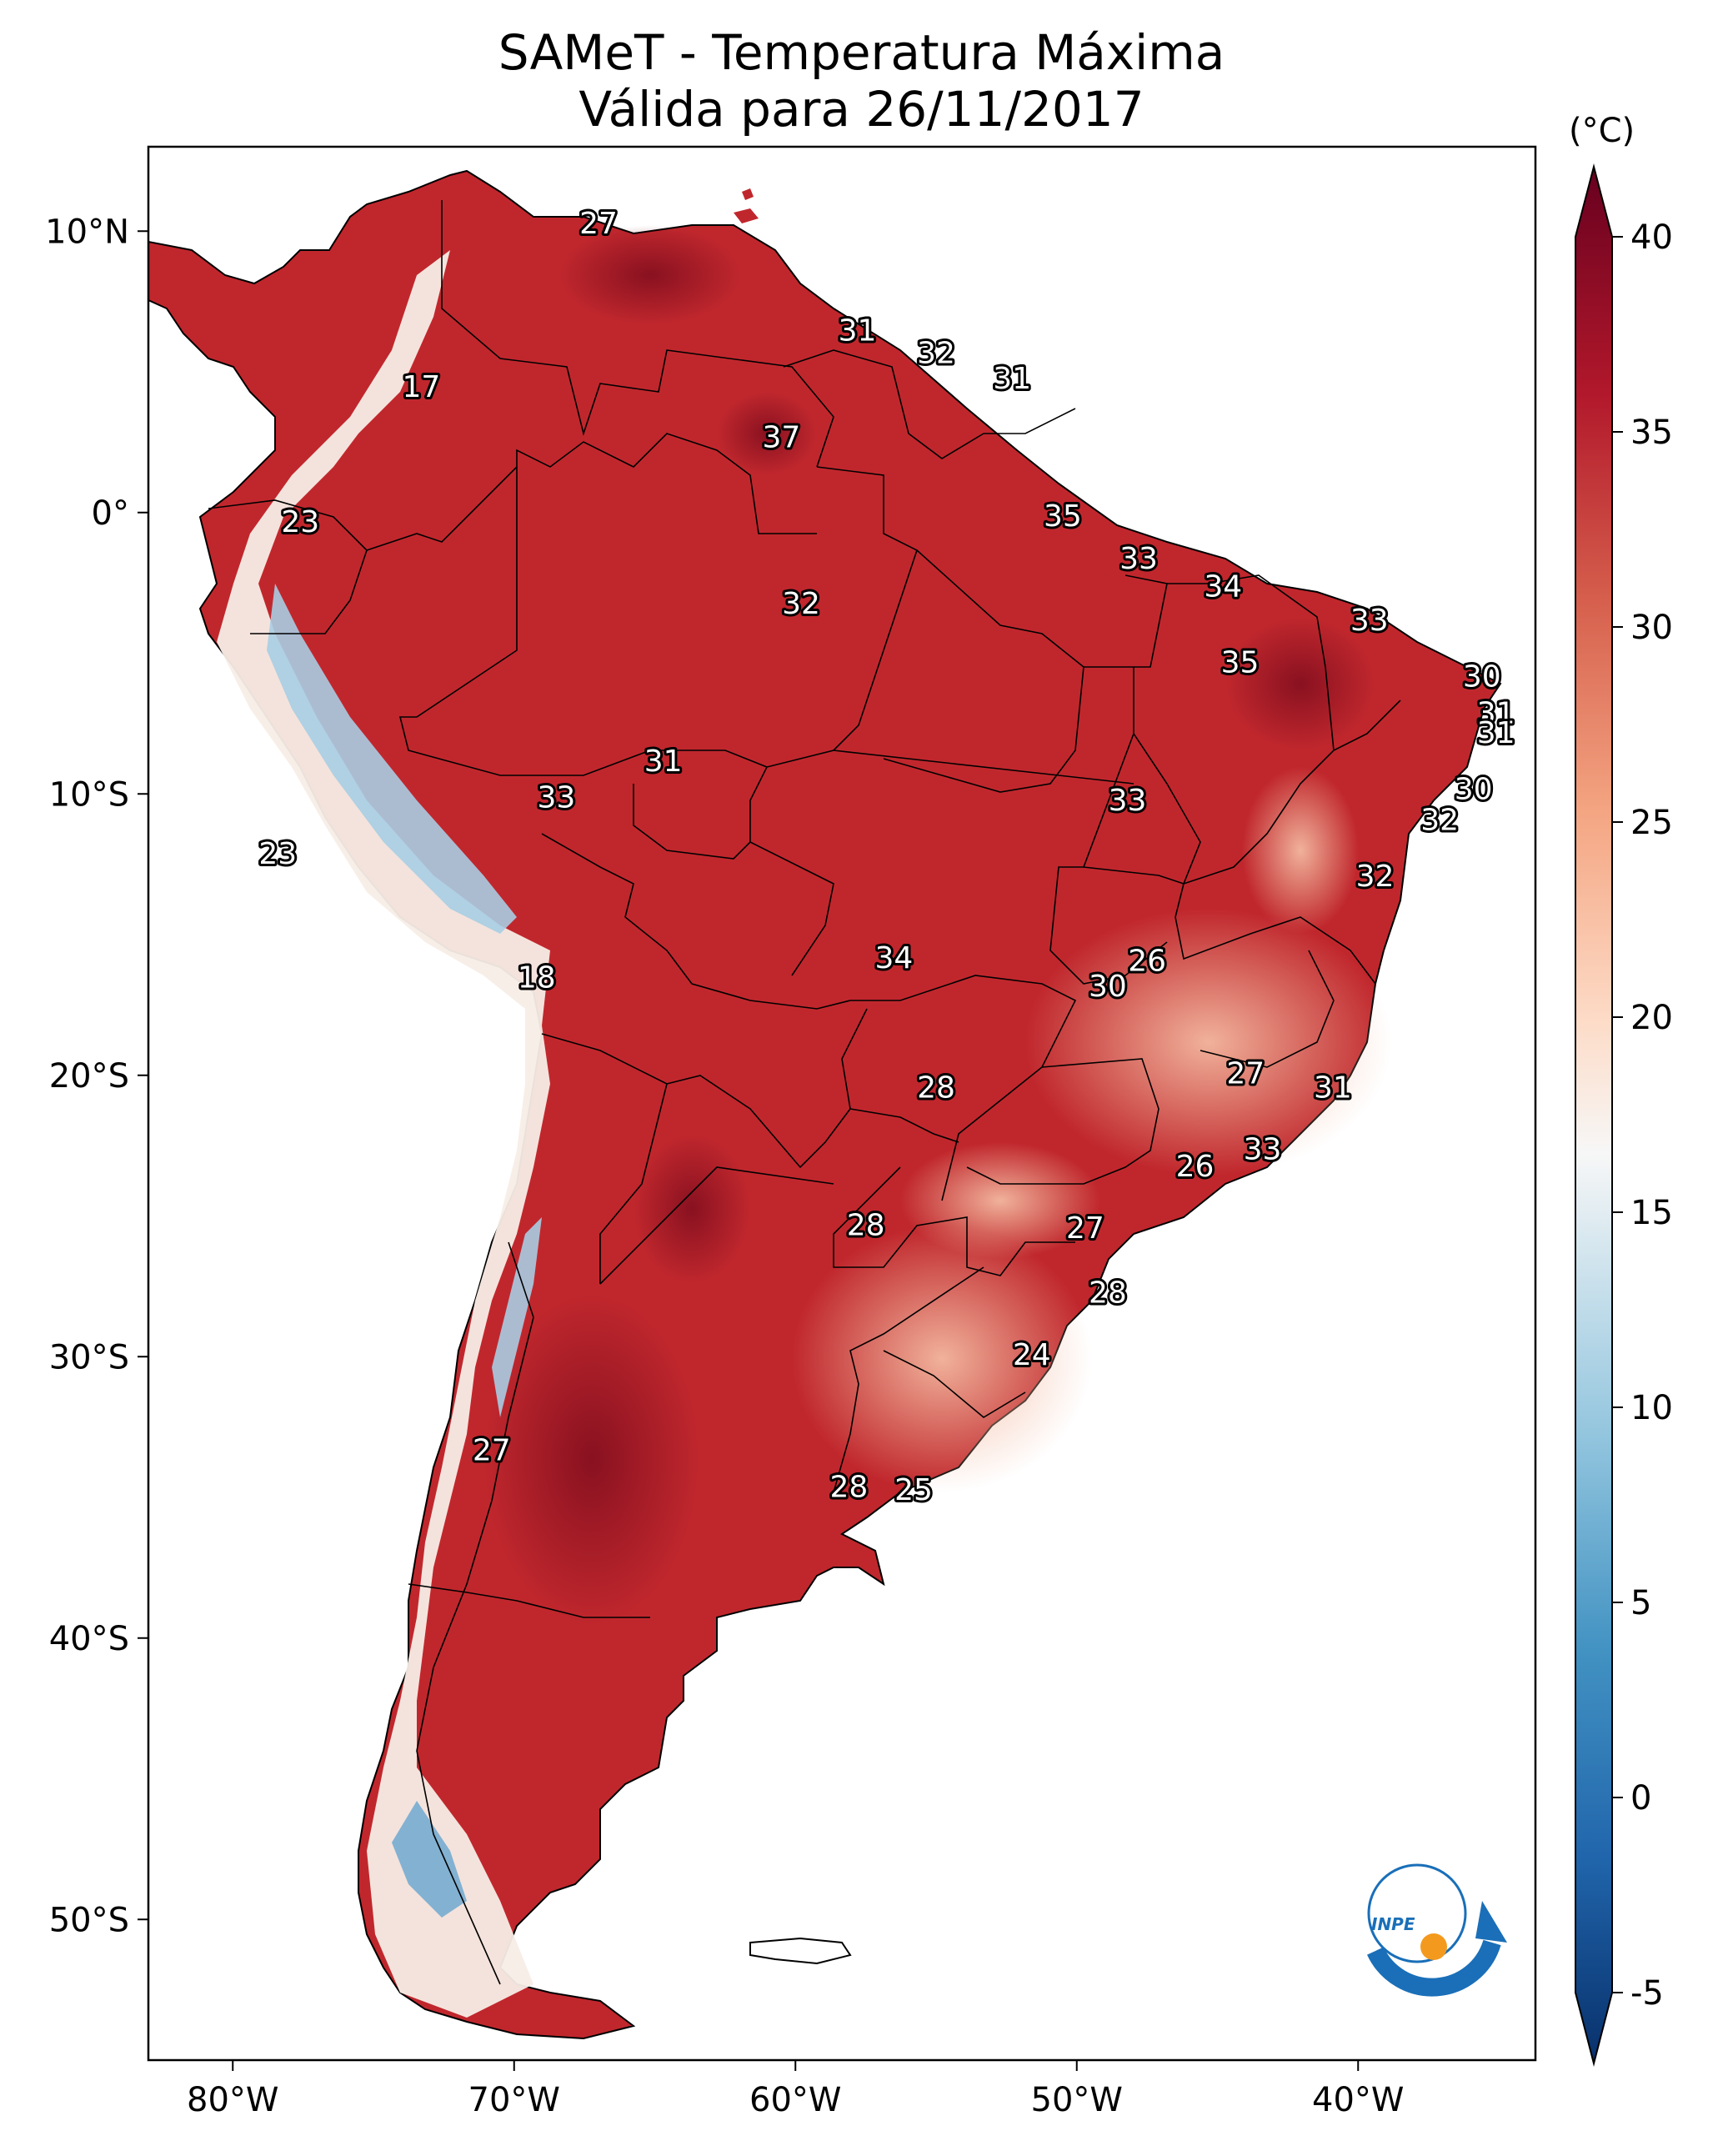 The height and width of the screenshot is (2156, 1723). Describe the element at coordinates (514, 2100) in the screenshot. I see `x-tick-label: 70°W` at that location.